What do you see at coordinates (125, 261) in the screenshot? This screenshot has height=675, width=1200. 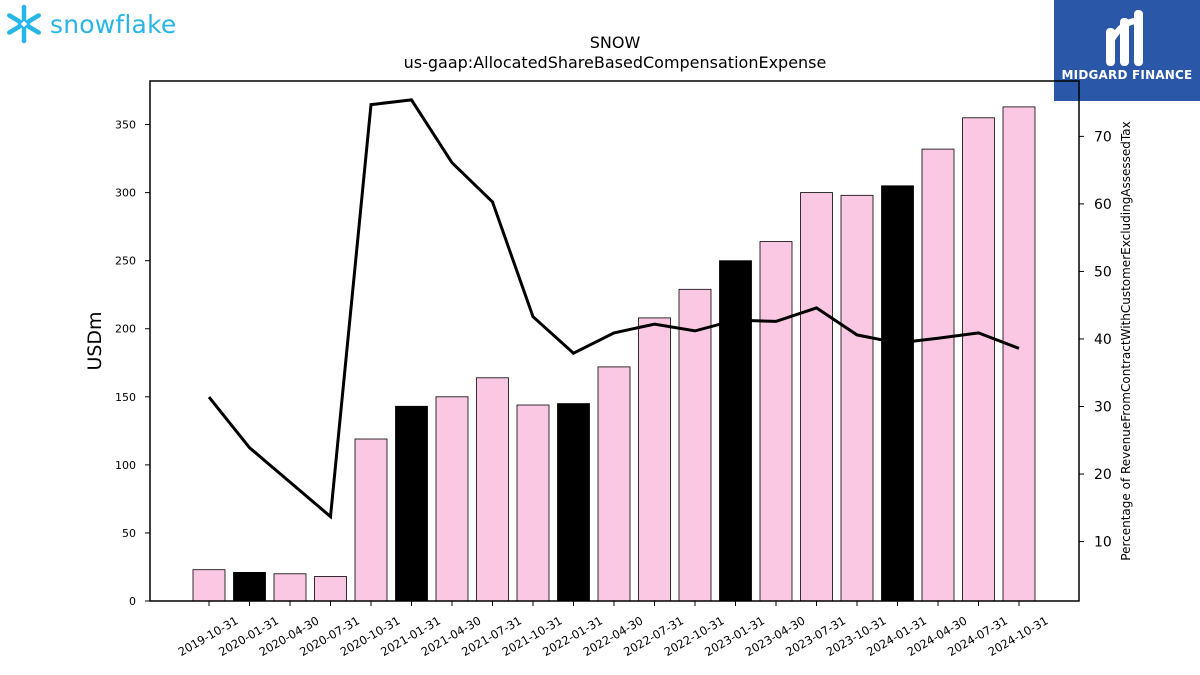 I see `y-tick-label: 250` at bounding box center [125, 261].